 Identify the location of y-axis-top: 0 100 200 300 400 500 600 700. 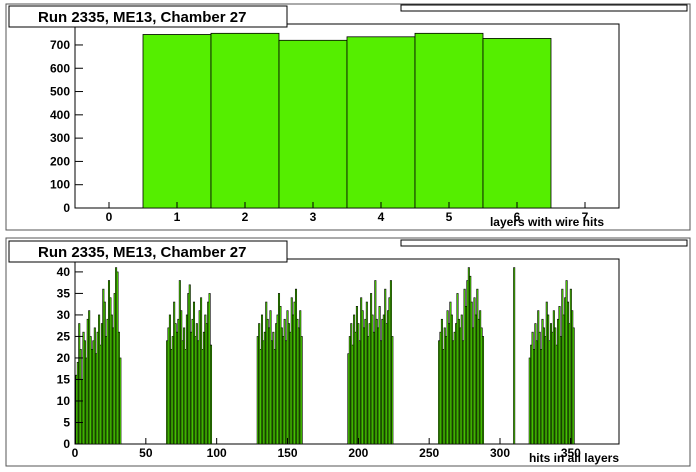
(66, 126).